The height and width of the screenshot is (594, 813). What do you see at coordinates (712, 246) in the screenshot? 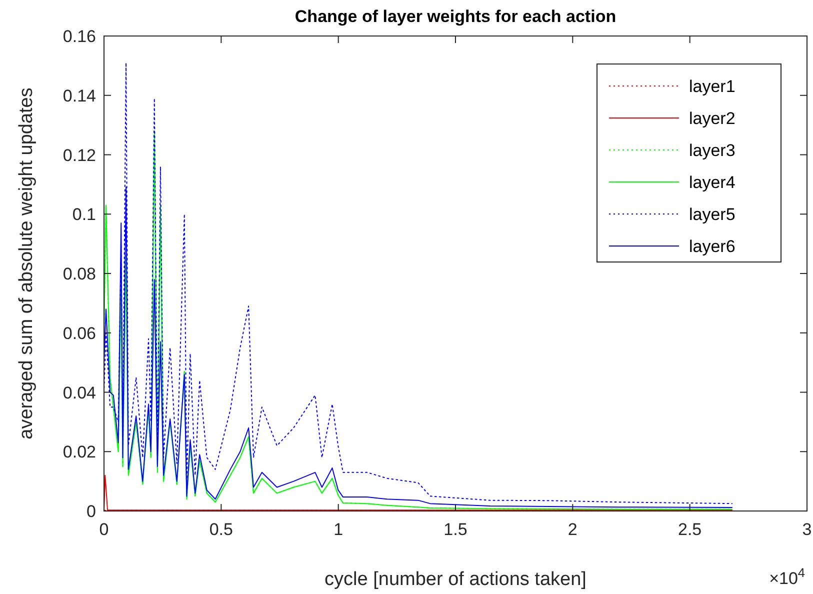
I see `legend-label: layer6` at bounding box center [712, 246].